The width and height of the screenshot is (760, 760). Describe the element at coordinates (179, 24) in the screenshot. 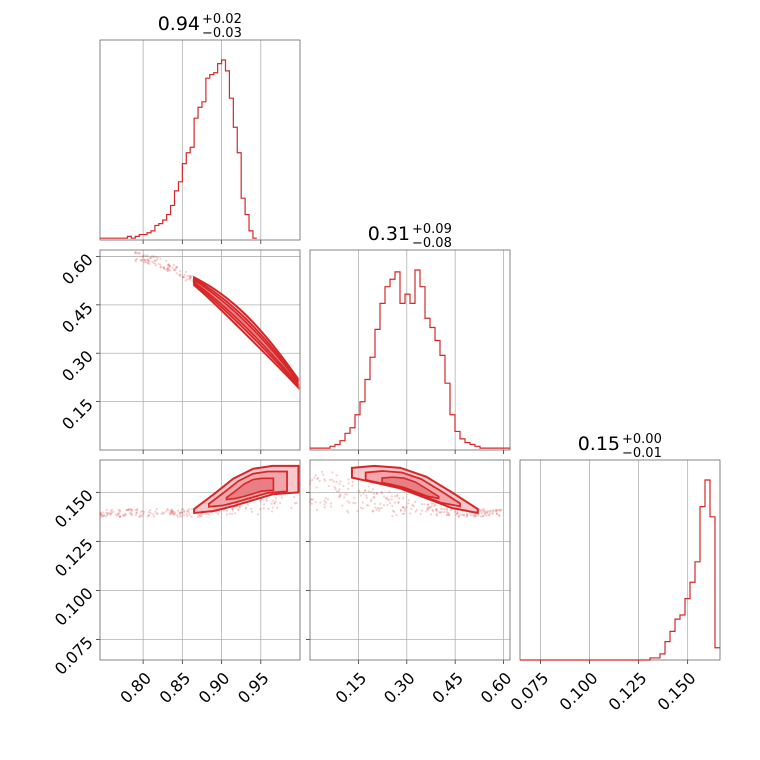

I see `title-0-median: 0.94` at that location.